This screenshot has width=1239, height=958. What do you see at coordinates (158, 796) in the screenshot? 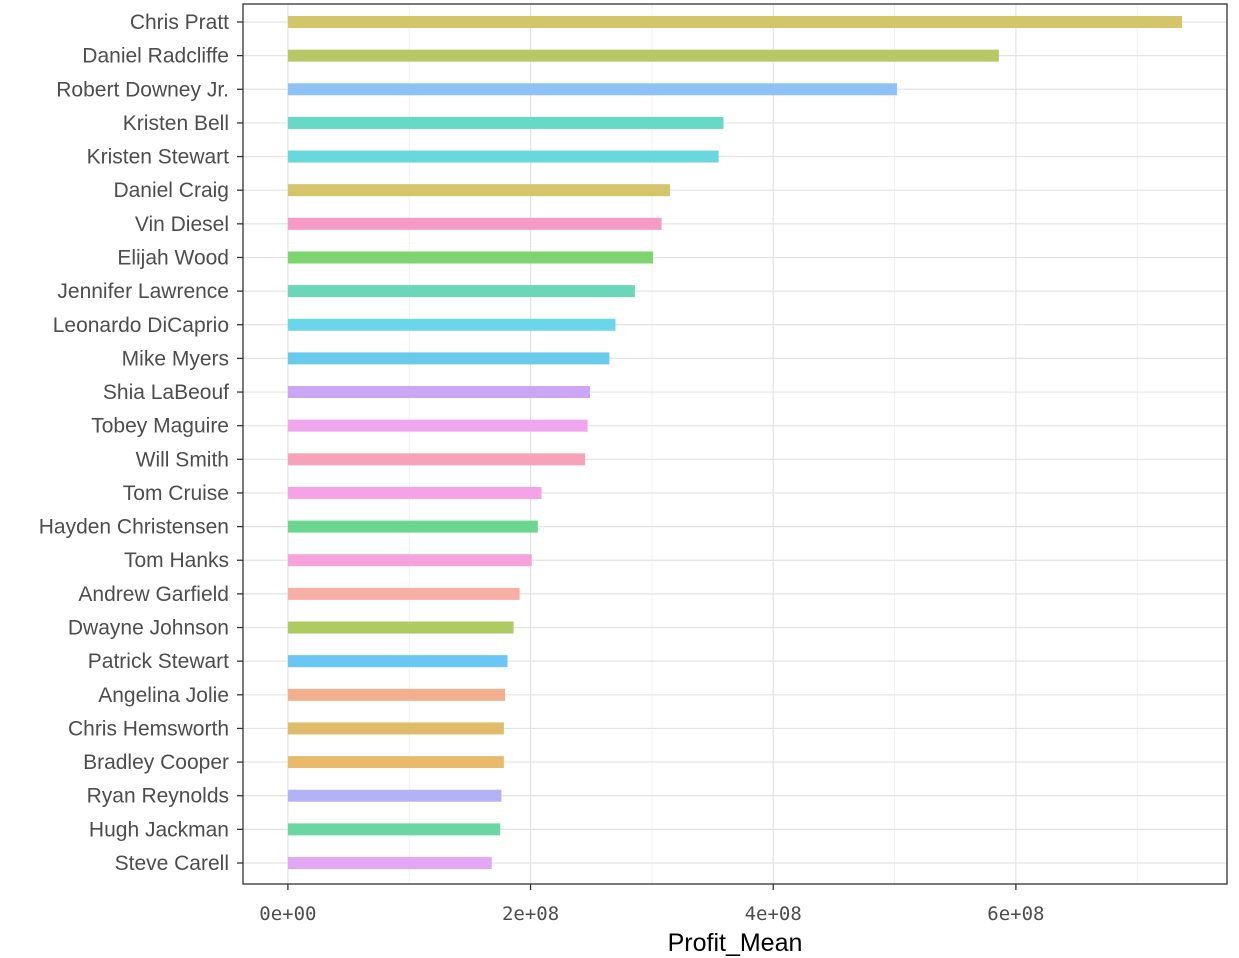
I see `y-tick-label: Ryan Reynolds` at bounding box center [158, 796].